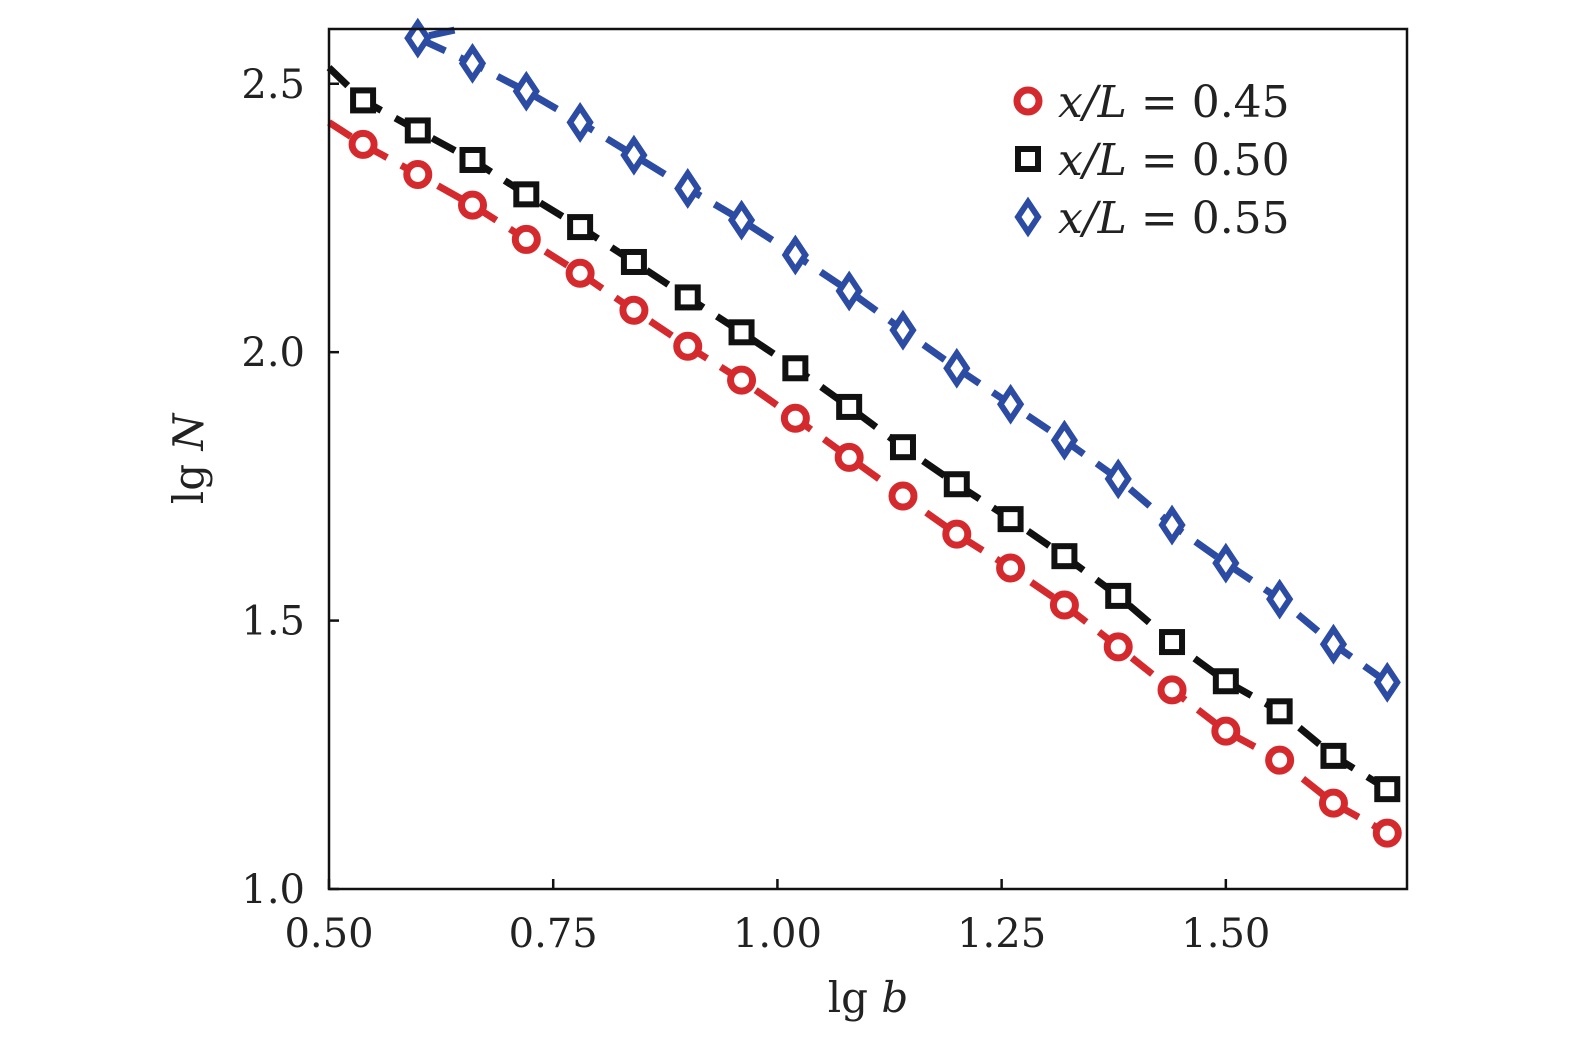 The width and height of the screenshot is (1575, 1053). What do you see at coordinates (328, 934) in the screenshot?
I see `x-tick-label: 0.50` at bounding box center [328, 934].